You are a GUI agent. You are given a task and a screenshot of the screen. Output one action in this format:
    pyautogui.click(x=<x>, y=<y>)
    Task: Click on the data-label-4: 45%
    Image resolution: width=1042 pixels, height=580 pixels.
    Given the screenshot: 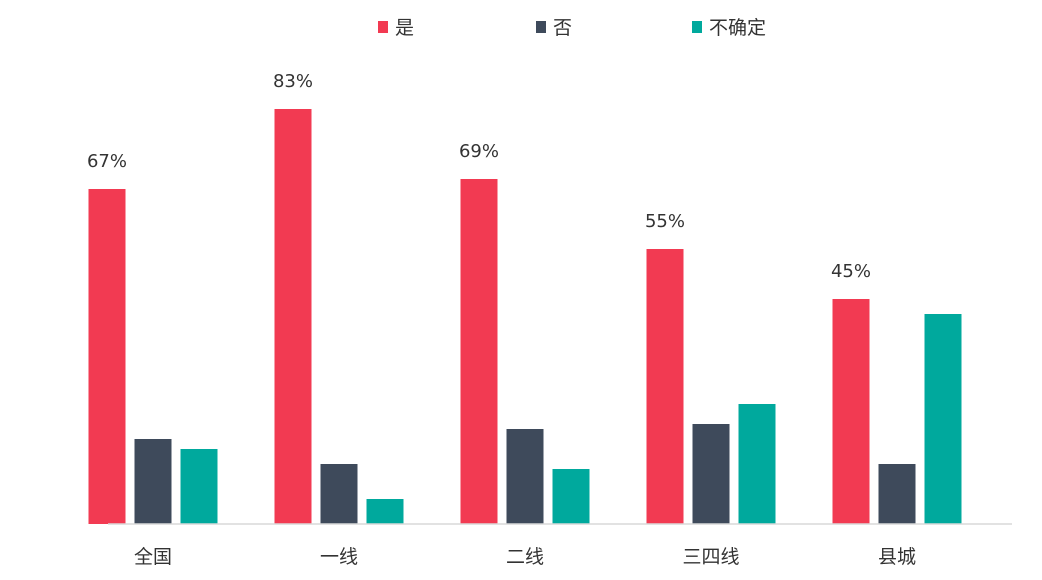 What is the action you would take?
    pyautogui.click(x=851, y=271)
    